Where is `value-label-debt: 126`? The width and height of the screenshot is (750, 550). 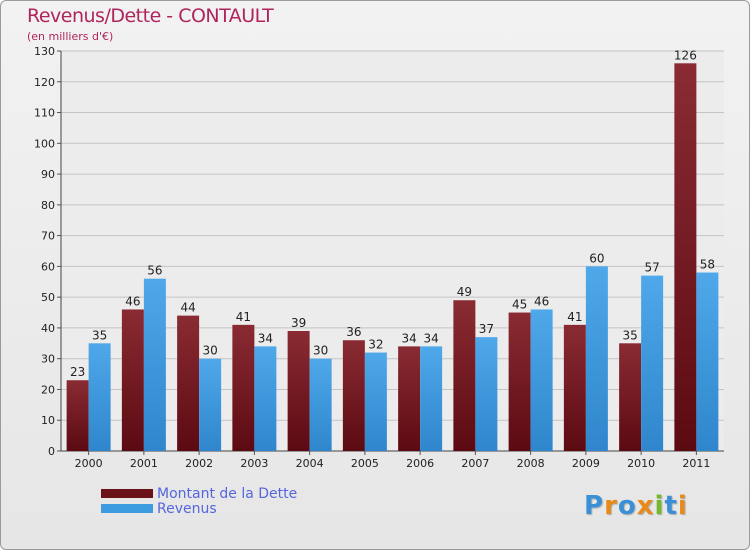
value-label-debt: 126 is located at coordinates (685, 55).